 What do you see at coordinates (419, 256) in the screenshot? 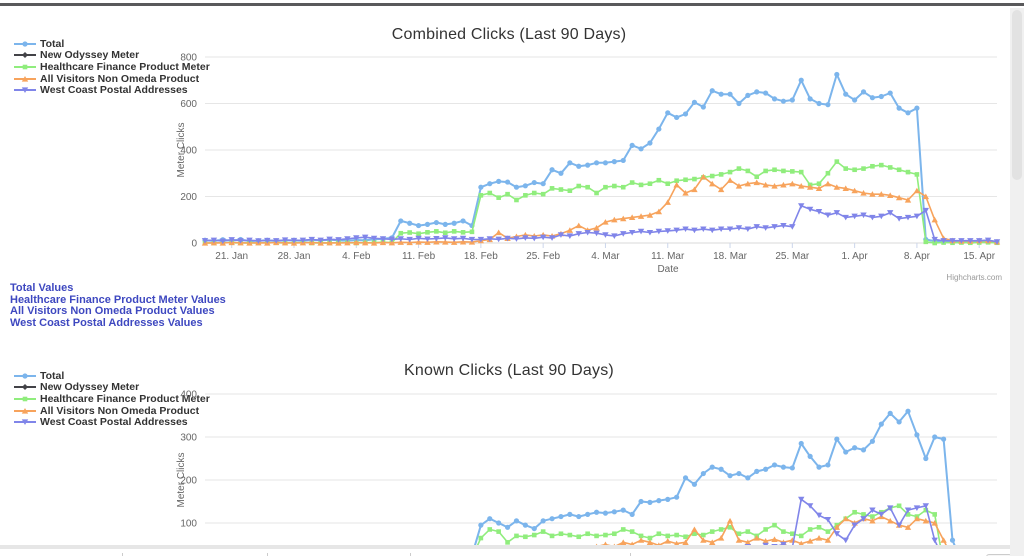
I see `svg-text: 11. Feb` at bounding box center [419, 256].